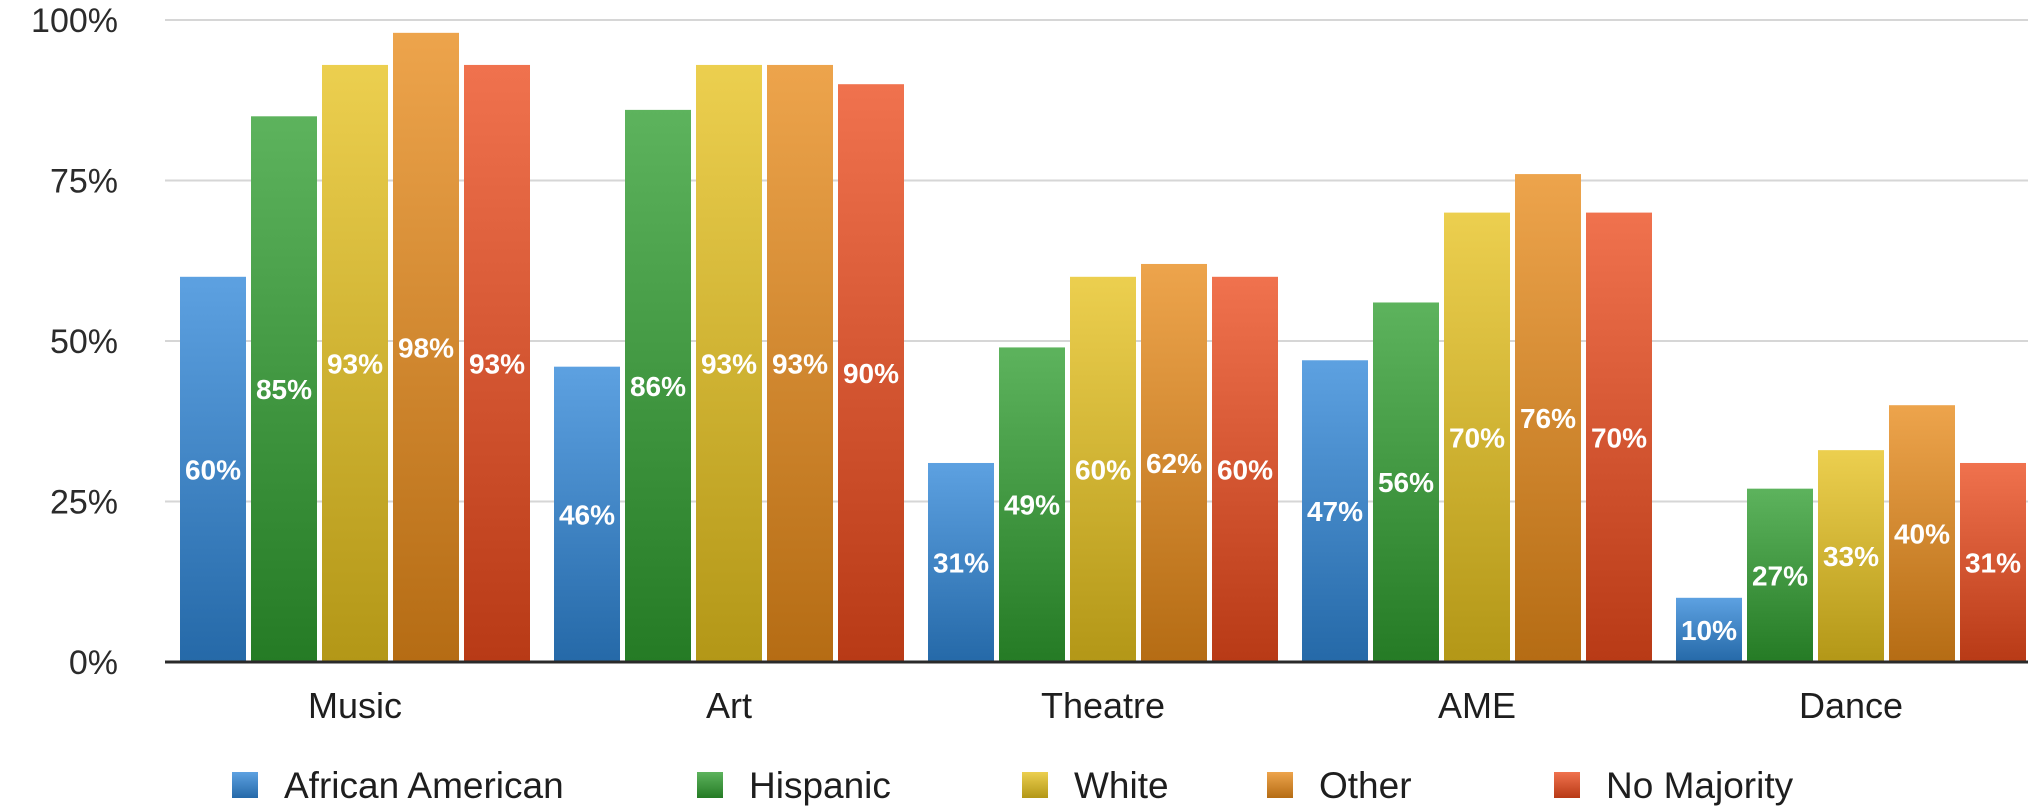  Describe the element at coordinates (729, 705) in the screenshot. I see `x-tick-label: Art` at that location.